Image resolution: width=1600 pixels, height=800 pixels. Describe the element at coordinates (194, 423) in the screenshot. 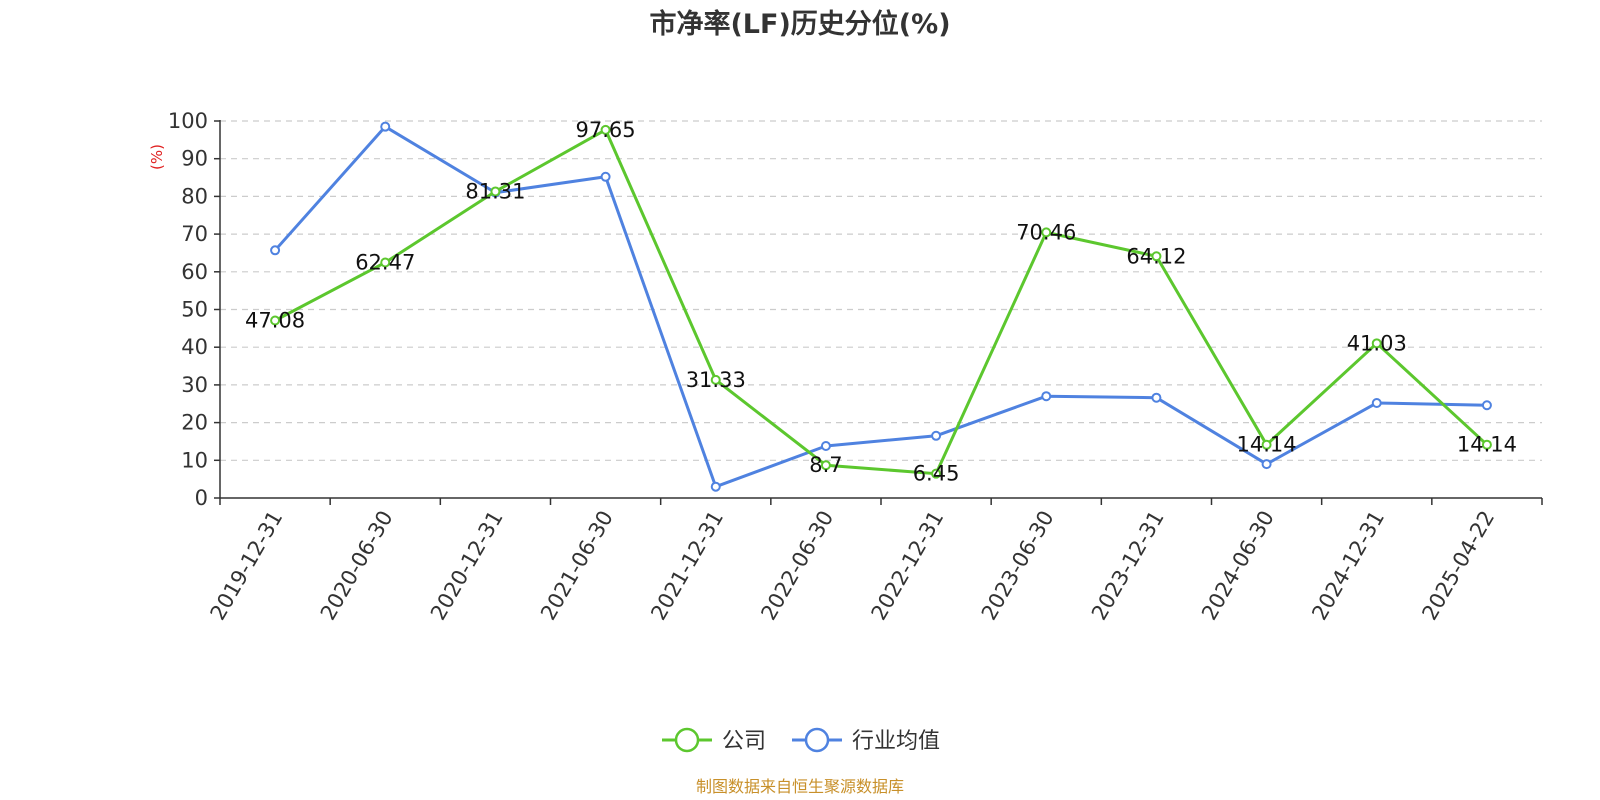

I see `y-tick-label: 20` at that location.